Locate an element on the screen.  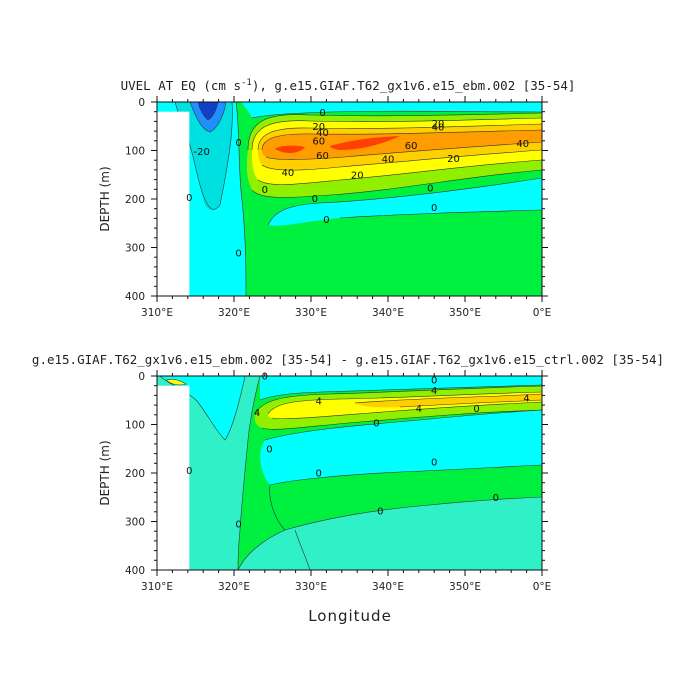
lower-fill-surface-strip is located at coordinates (401, 388).